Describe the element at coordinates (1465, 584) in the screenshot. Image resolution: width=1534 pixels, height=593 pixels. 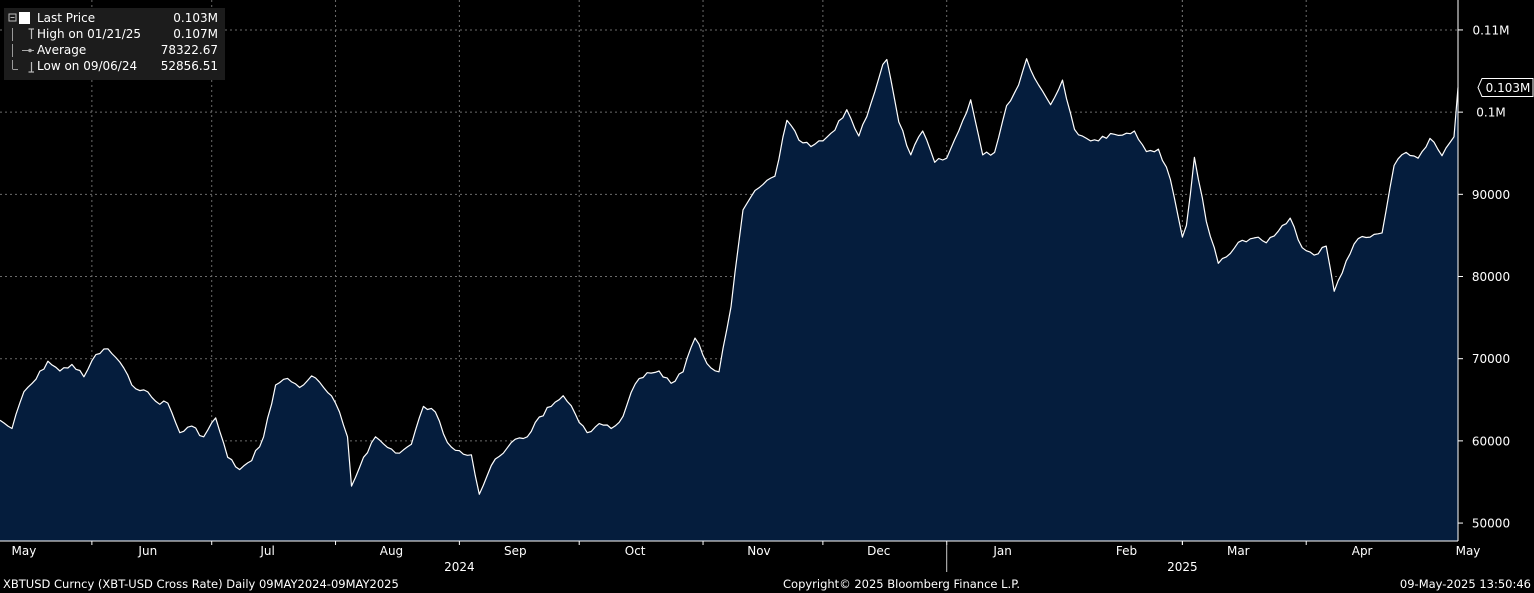
I see `footer-timestamp: 09-May-2025 13:50:46` at that location.